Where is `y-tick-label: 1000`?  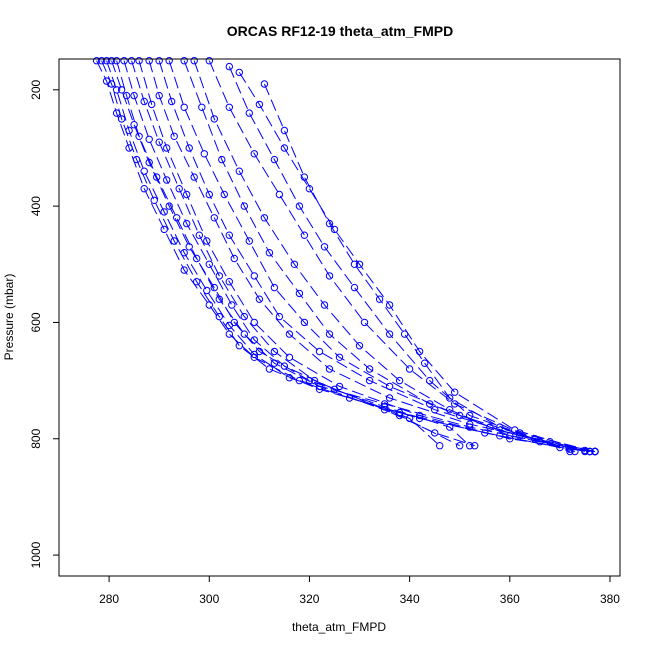 y-tick-label: 1000 is located at coordinates (36, 554).